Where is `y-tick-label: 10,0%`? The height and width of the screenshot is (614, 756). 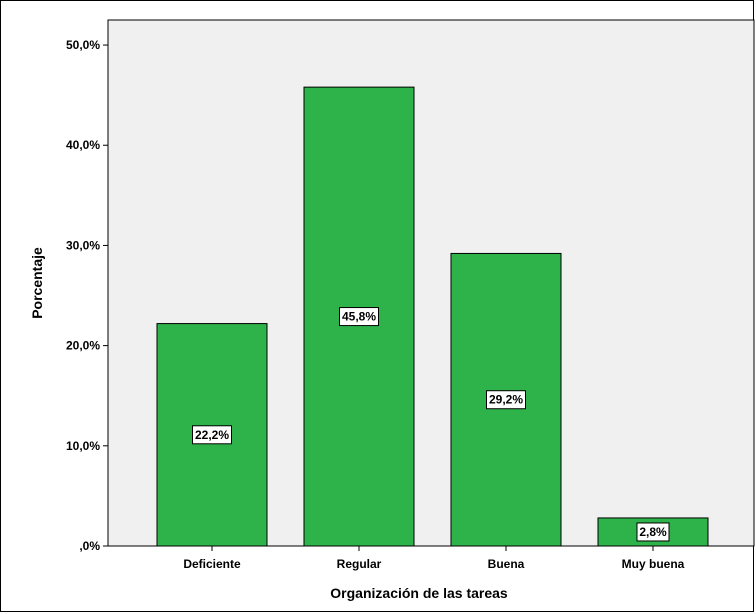
y-tick-label: 10,0% is located at coordinates (83, 446).